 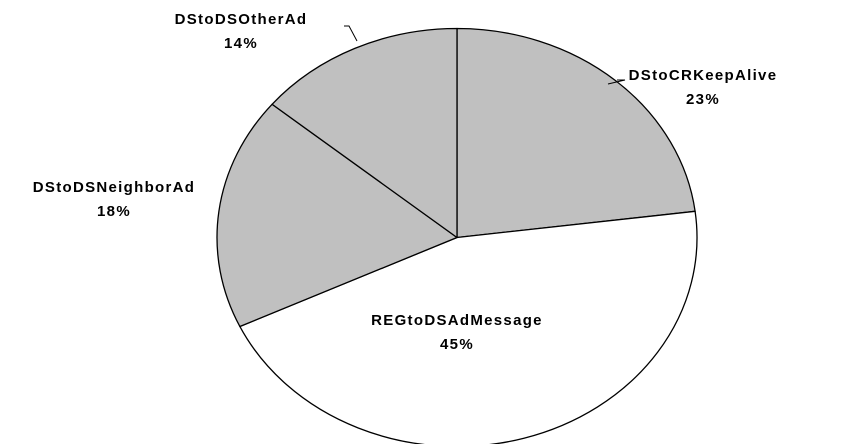 What do you see at coordinates (703, 75) in the screenshot?
I see `slice-label-dstocrkeepalive: DStoCRKeepAlive` at bounding box center [703, 75].